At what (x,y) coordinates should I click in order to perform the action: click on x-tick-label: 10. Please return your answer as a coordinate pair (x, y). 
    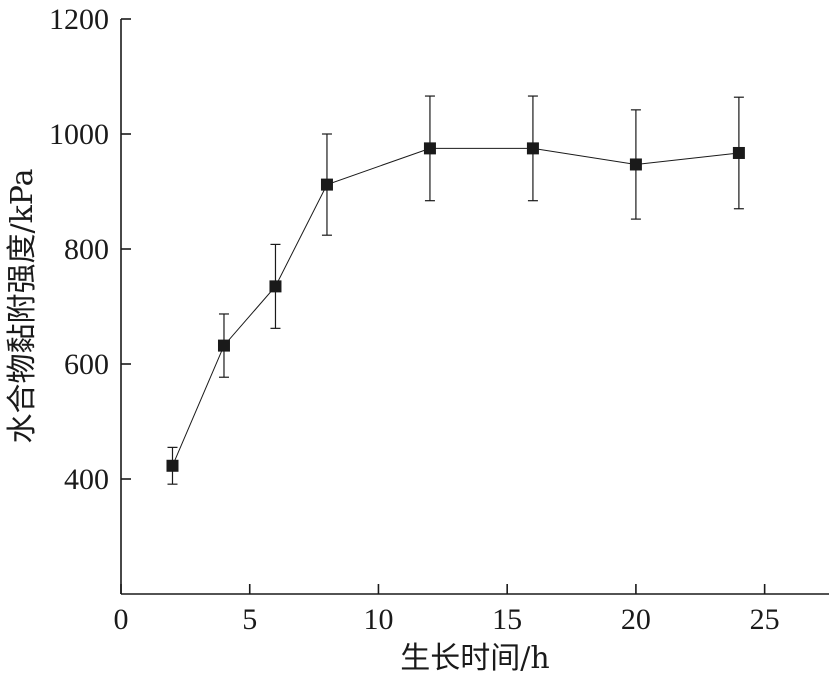
    Looking at the image, I should click on (378, 619).